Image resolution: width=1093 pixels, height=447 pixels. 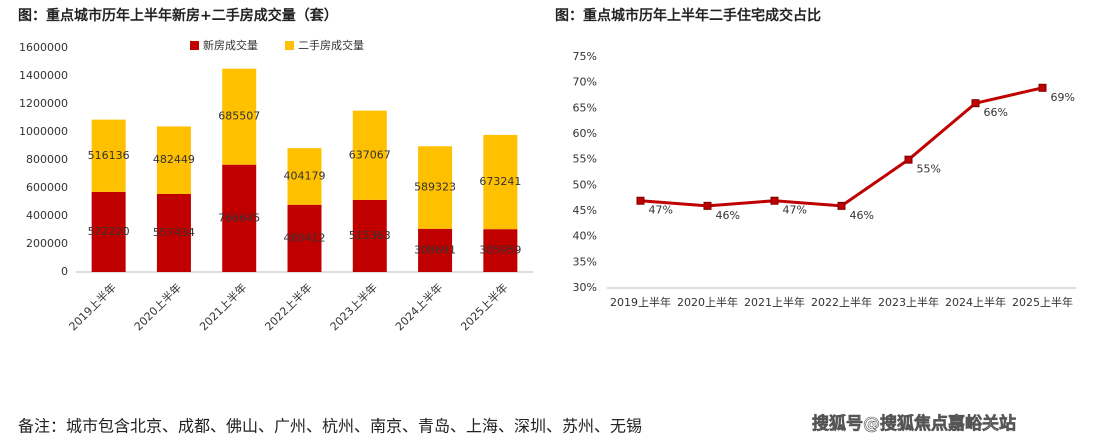 What do you see at coordinates (585, 159) in the screenshot?
I see `y-tick-label: 55%` at bounding box center [585, 159].